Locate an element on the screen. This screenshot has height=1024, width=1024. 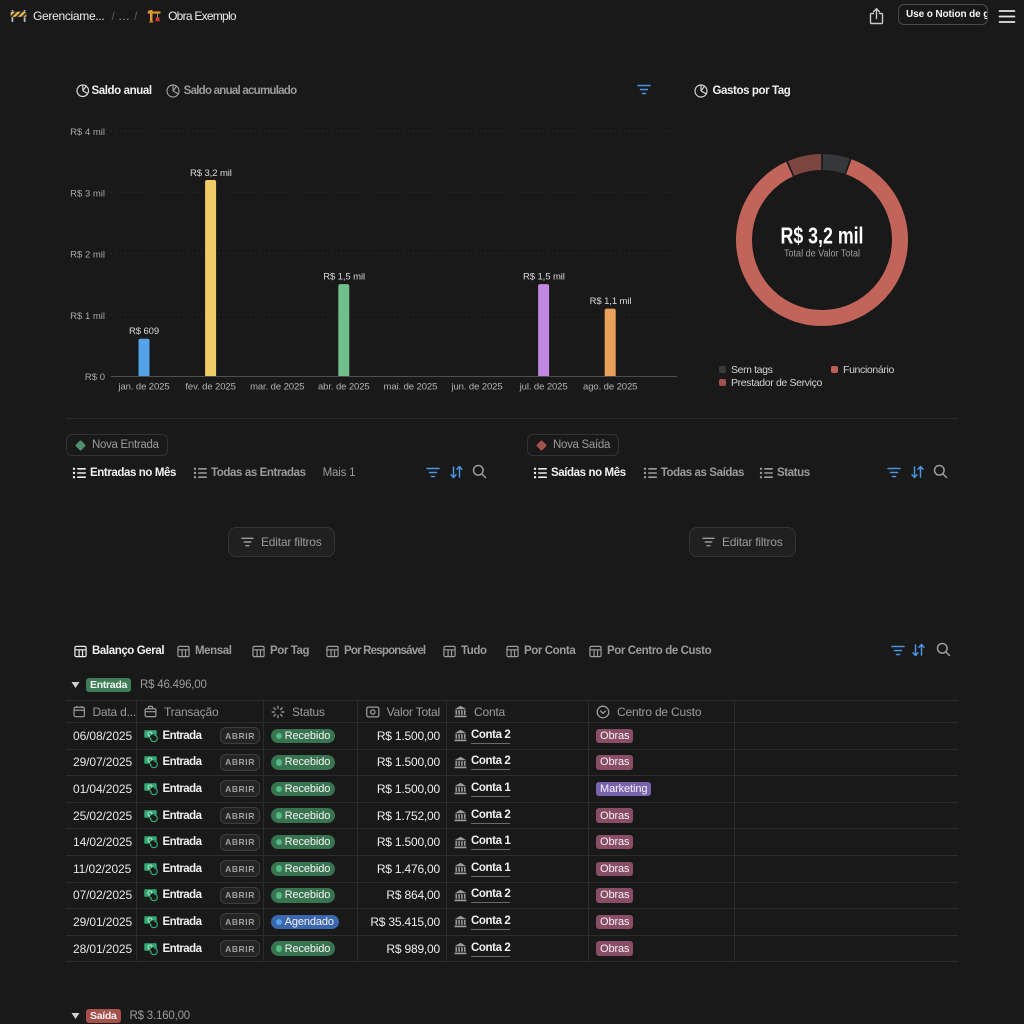
svg-text: R$ 1,1 mil is located at coordinates (611, 301).